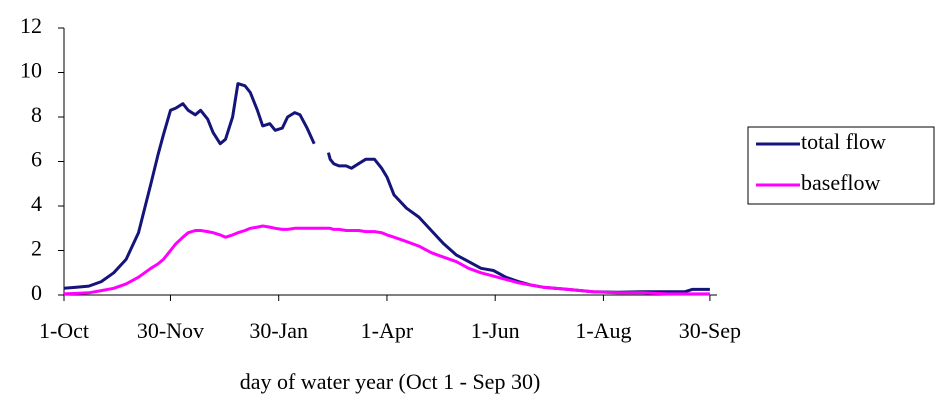 This screenshot has width=936, height=401. What do you see at coordinates (31, 25) in the screenshot?
I see `y-tick-label: 12` at bounding box center [31, 25].